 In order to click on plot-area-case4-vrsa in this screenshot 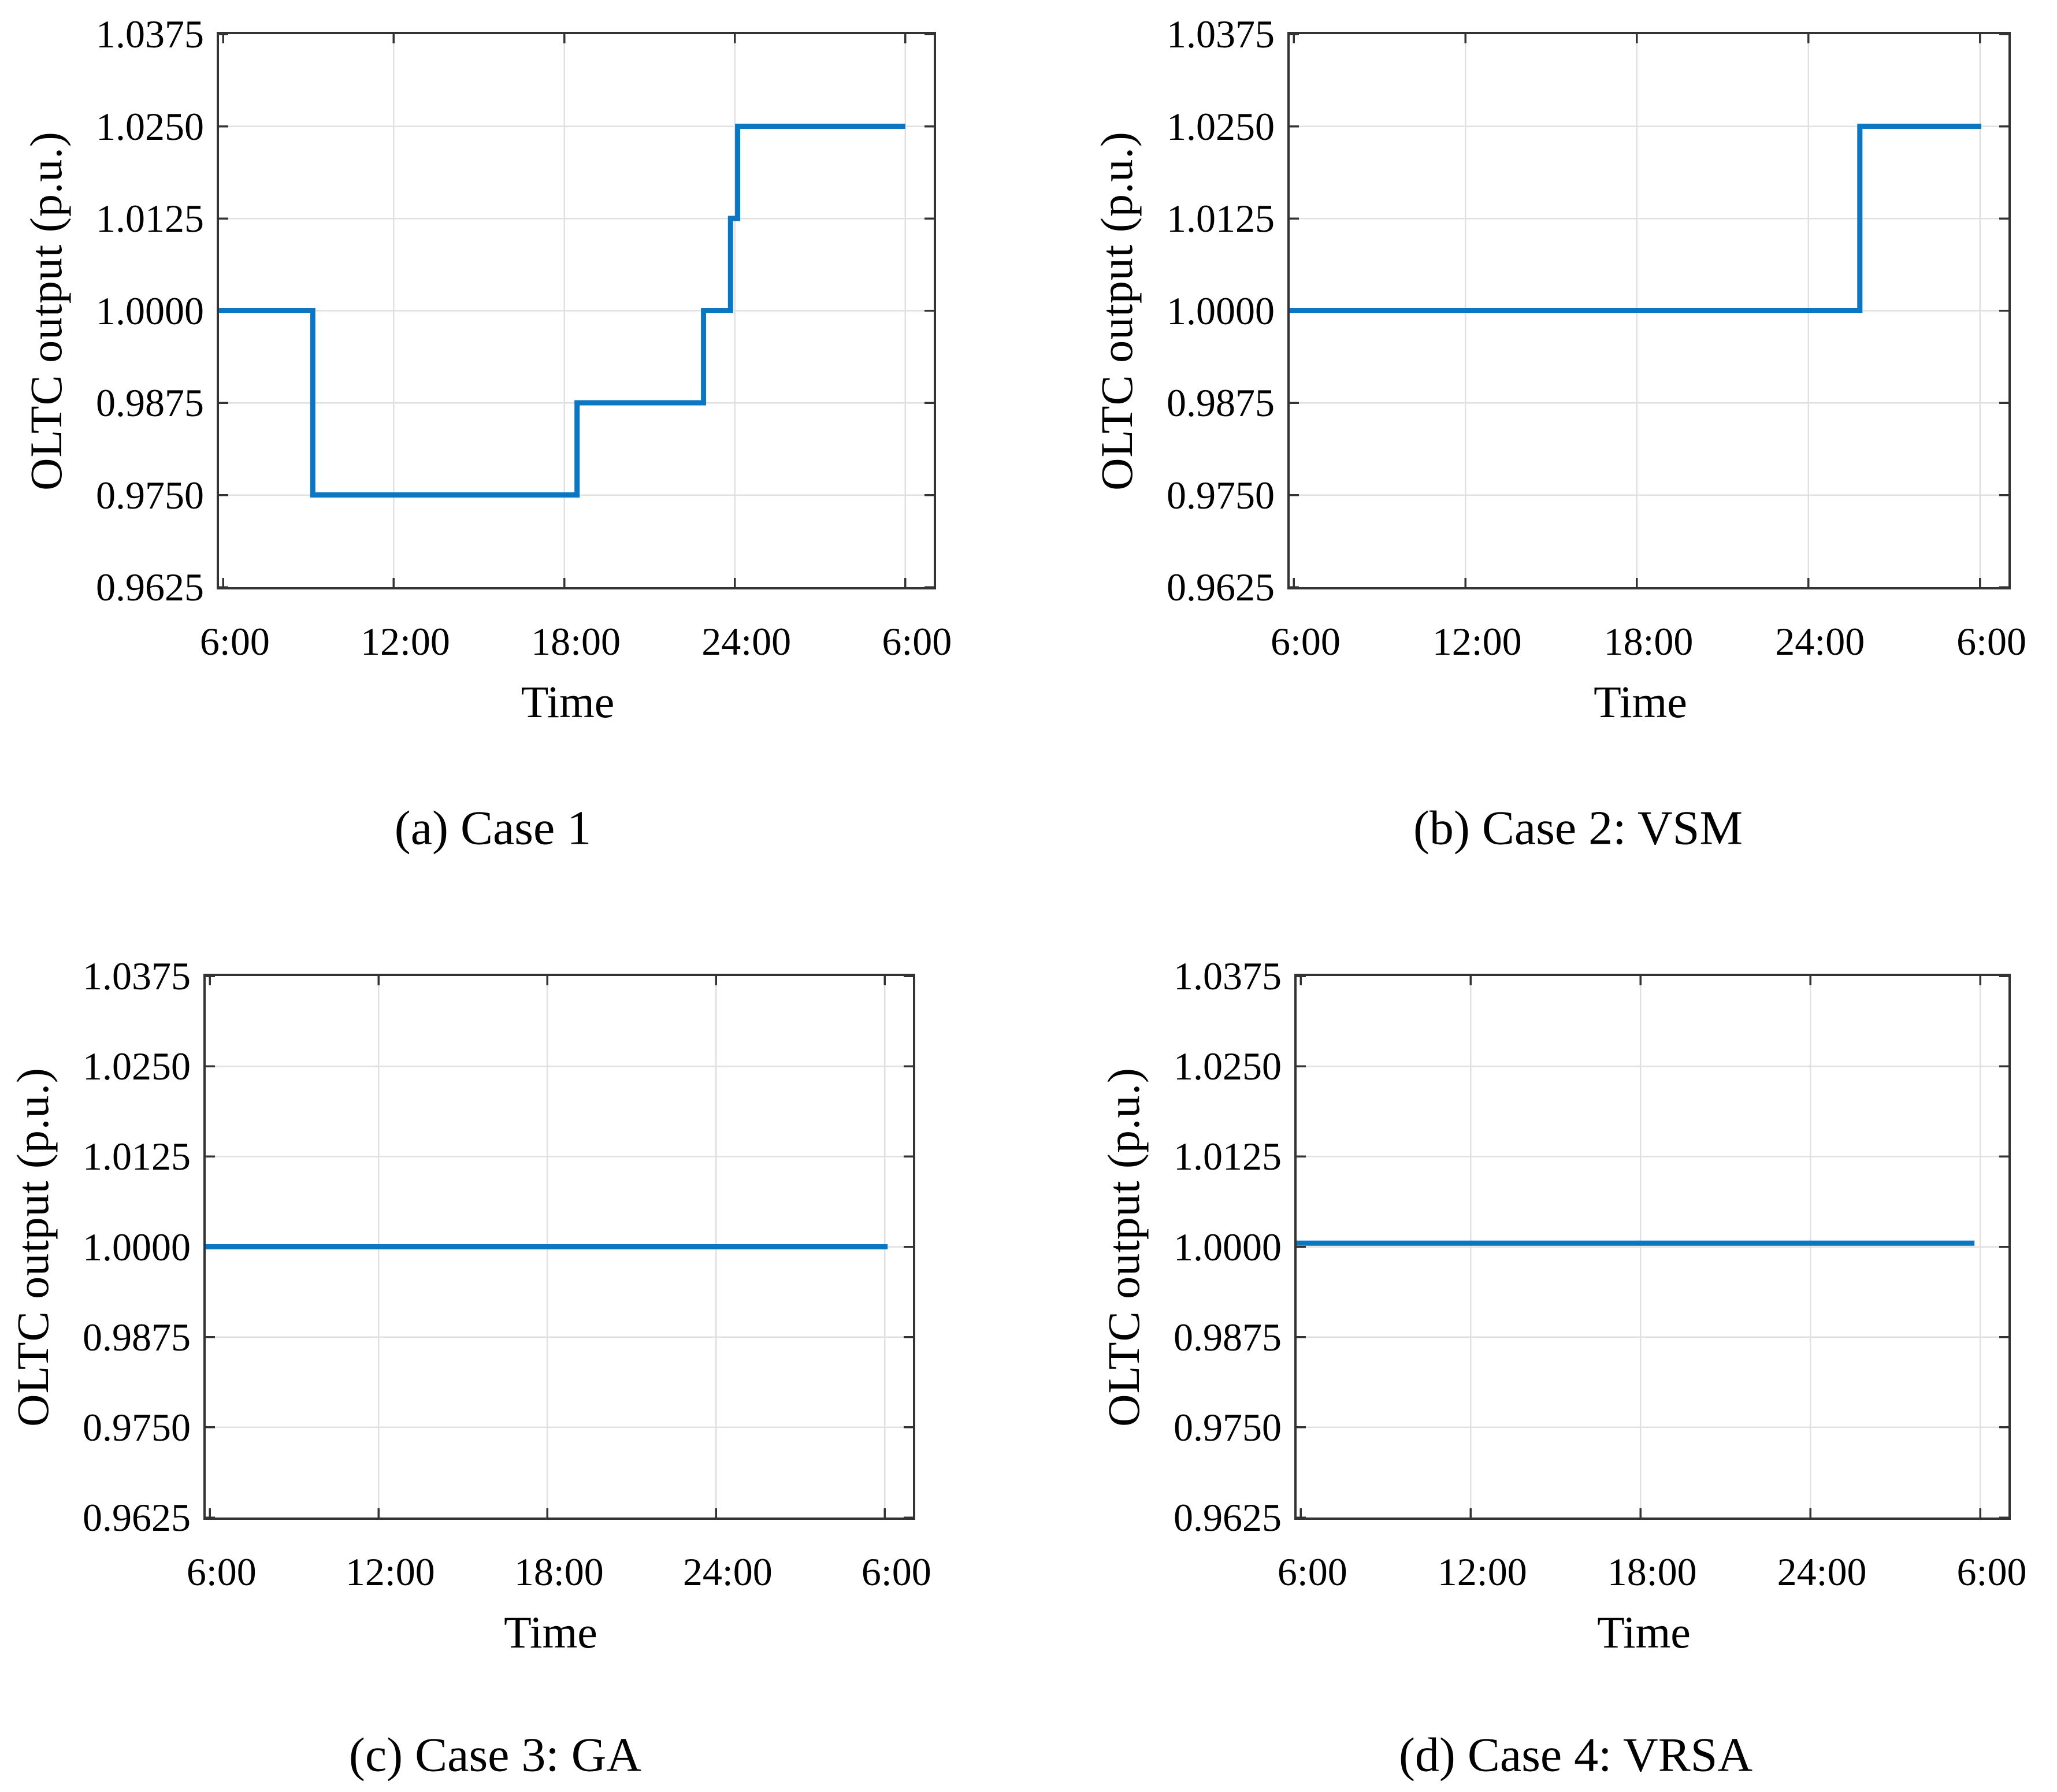, I will do `click(1652, 1247)`.